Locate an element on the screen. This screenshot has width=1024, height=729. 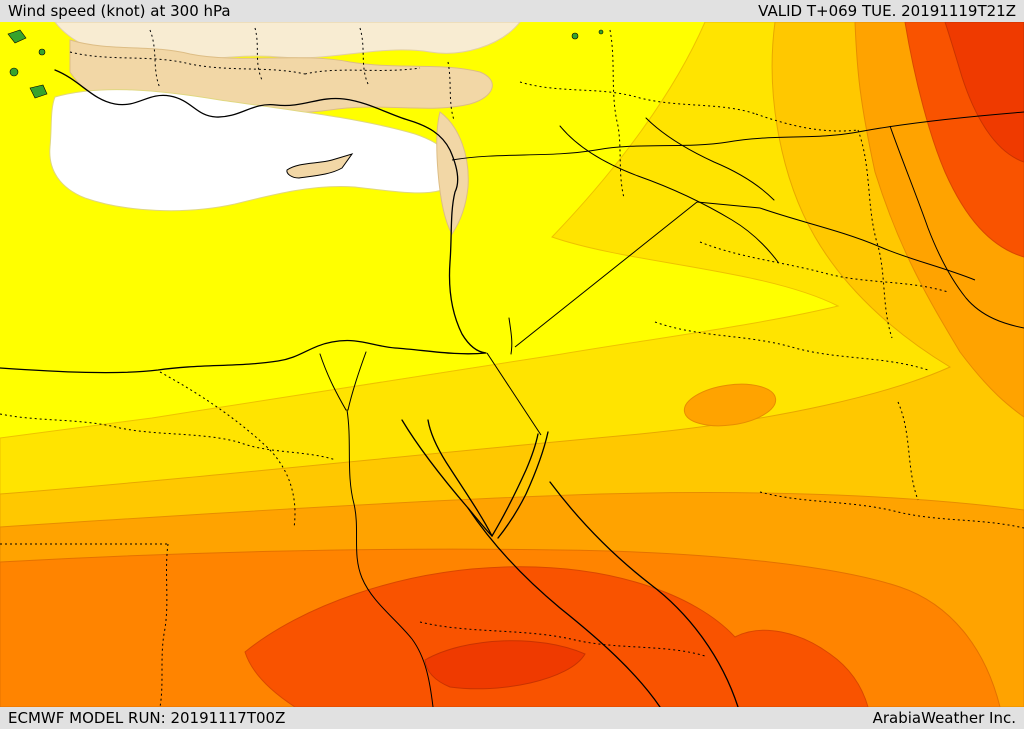
band-green-specks is located at coordinates (305, 64).